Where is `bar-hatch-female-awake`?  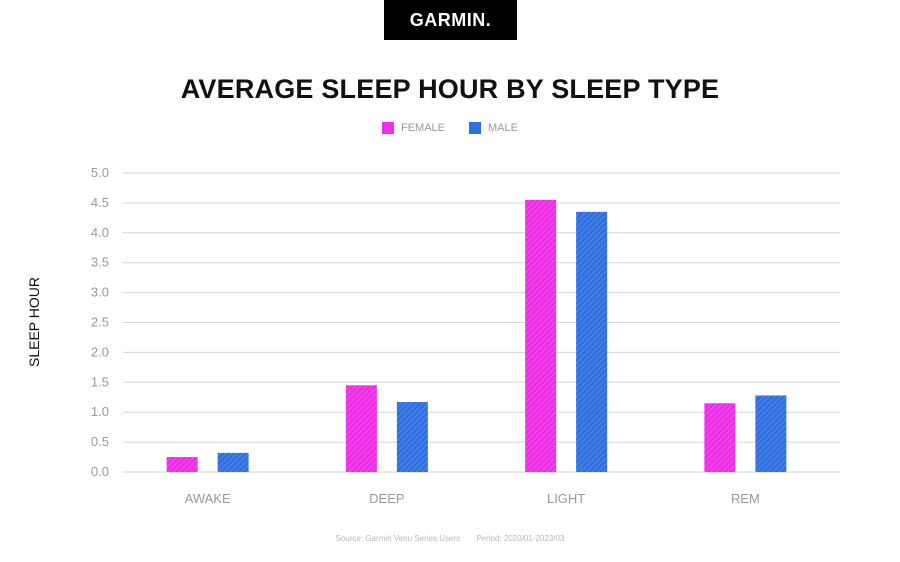
bar-hatch-female-awake is located at coordinates (182, 464).